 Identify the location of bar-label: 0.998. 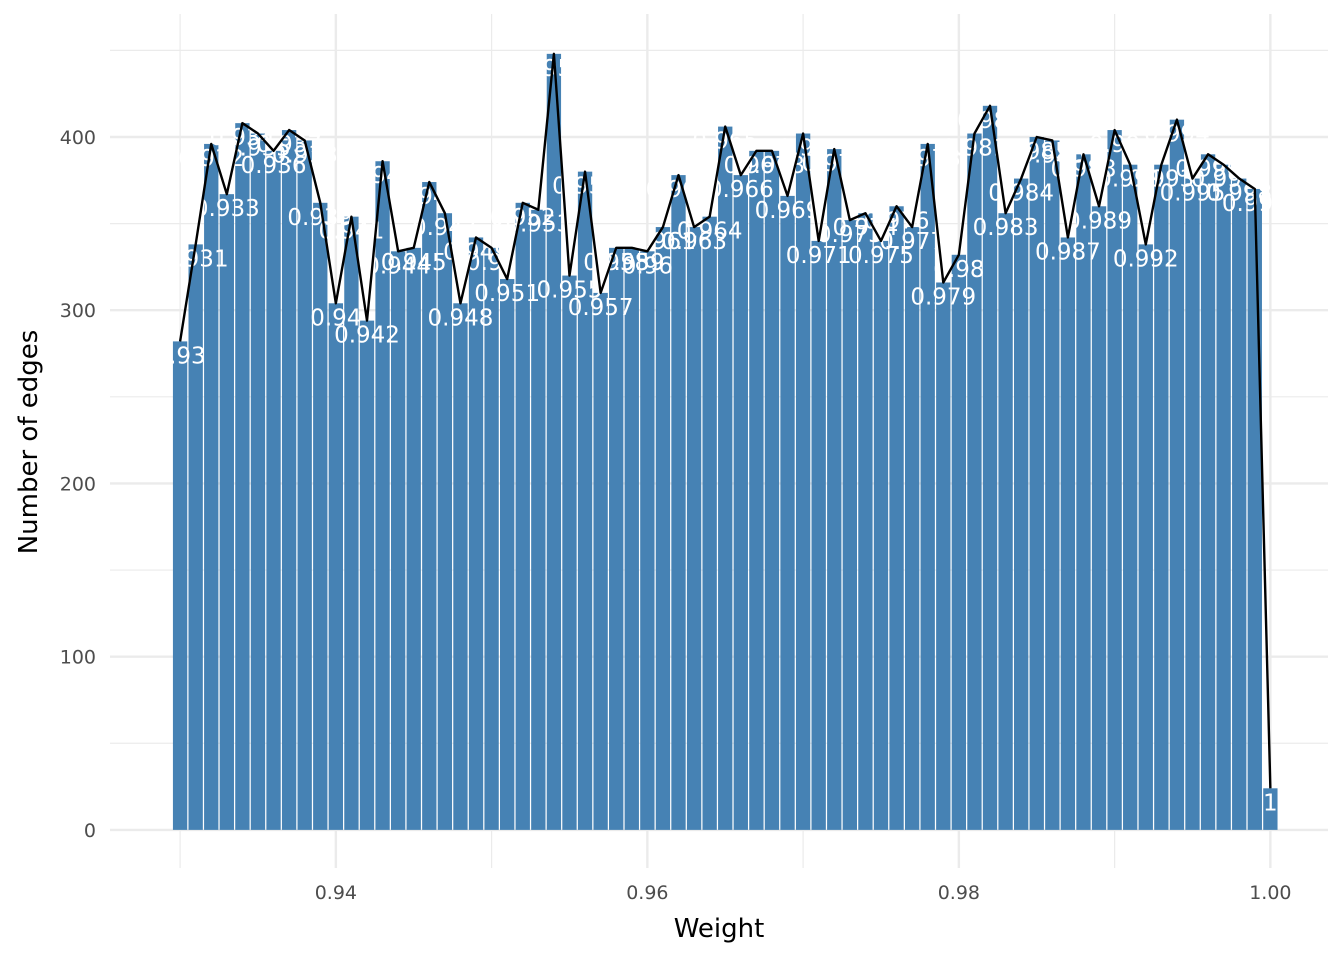
(1239, 194).